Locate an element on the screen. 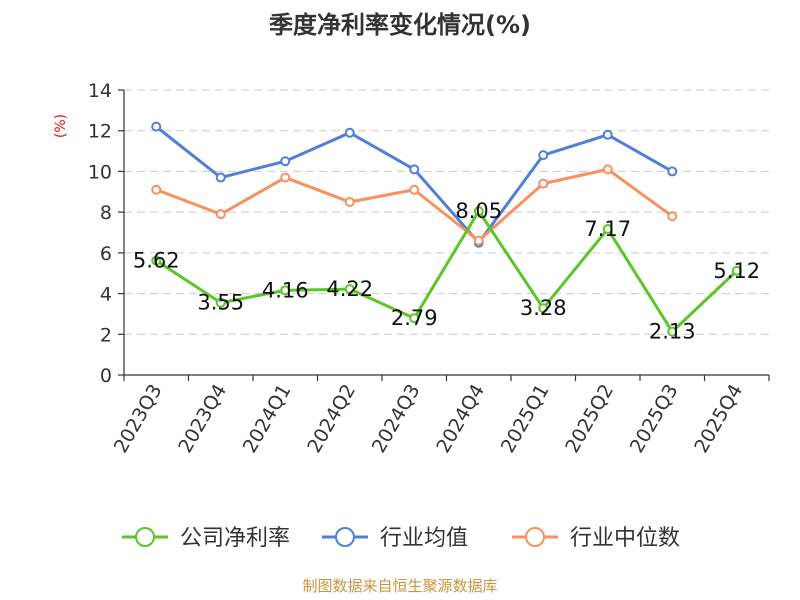  data-label: 2.13 is located at coordinates (672, 332).